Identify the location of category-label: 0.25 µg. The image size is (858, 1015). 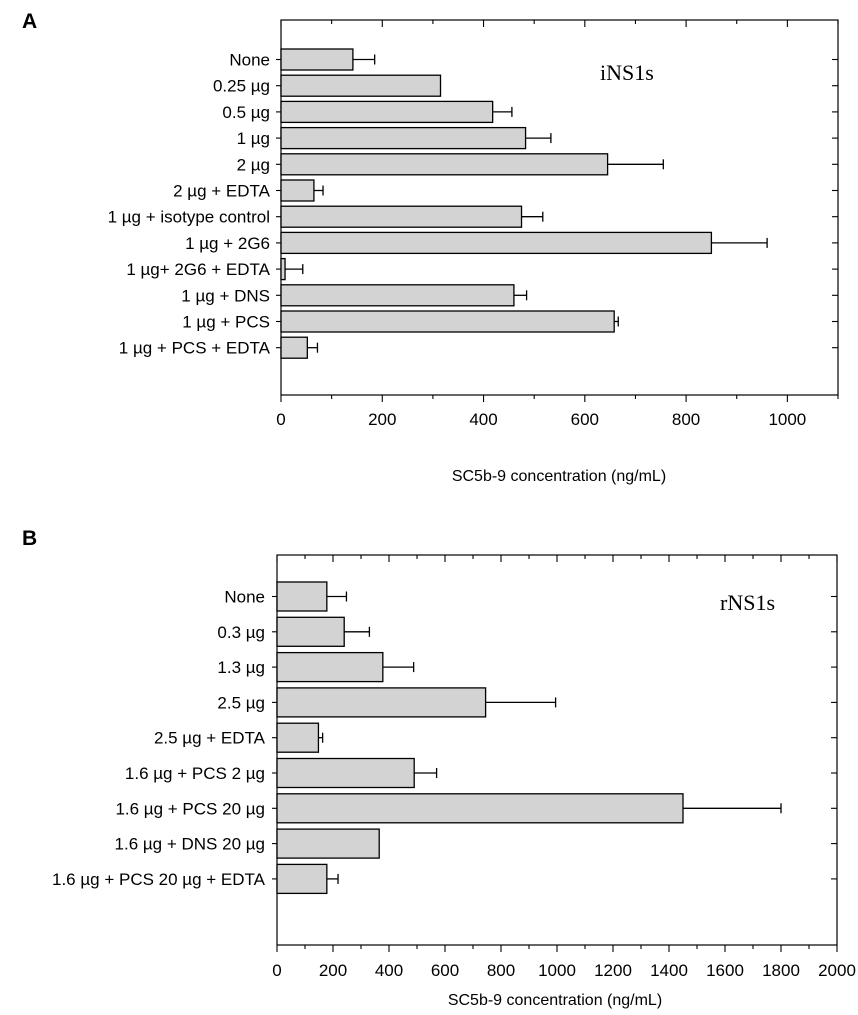
(241, 86).